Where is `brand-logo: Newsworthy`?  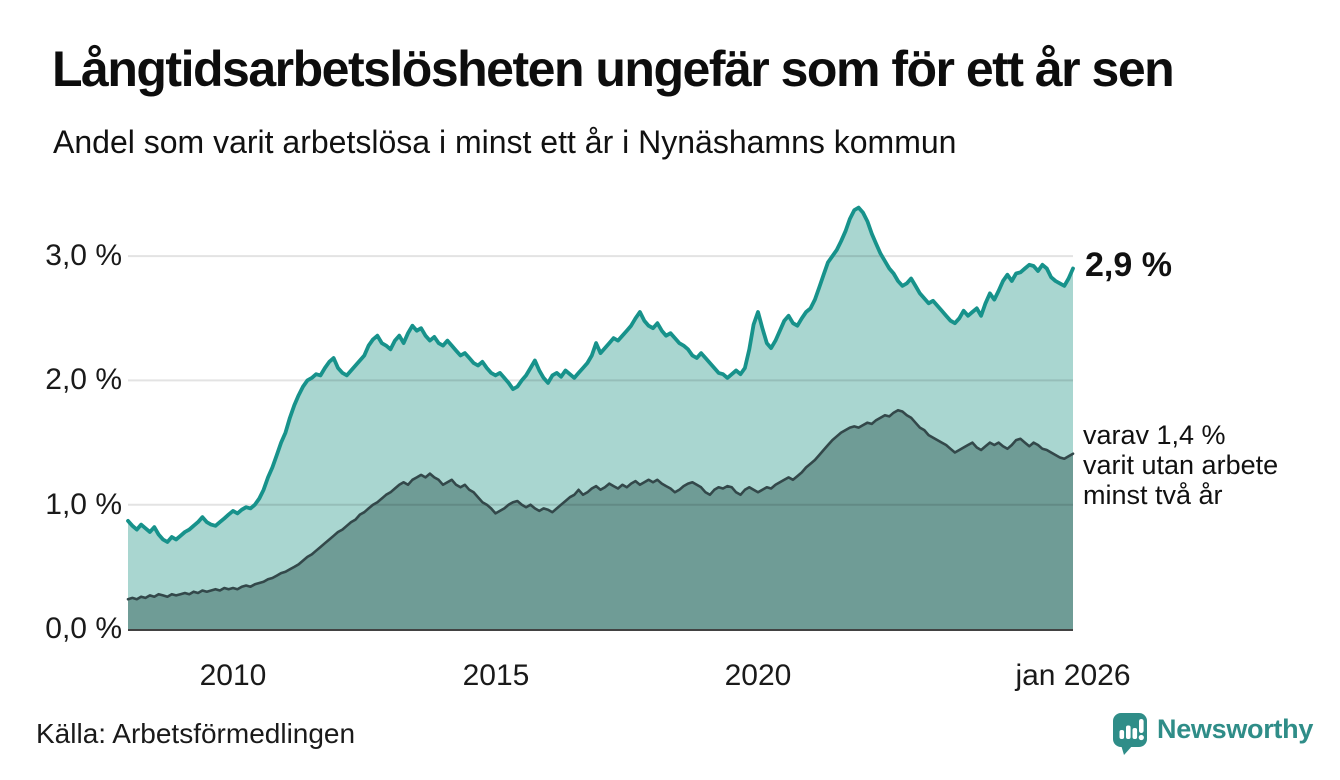
brand-logo: Newsworthy is located at coordinates (1212, 734).